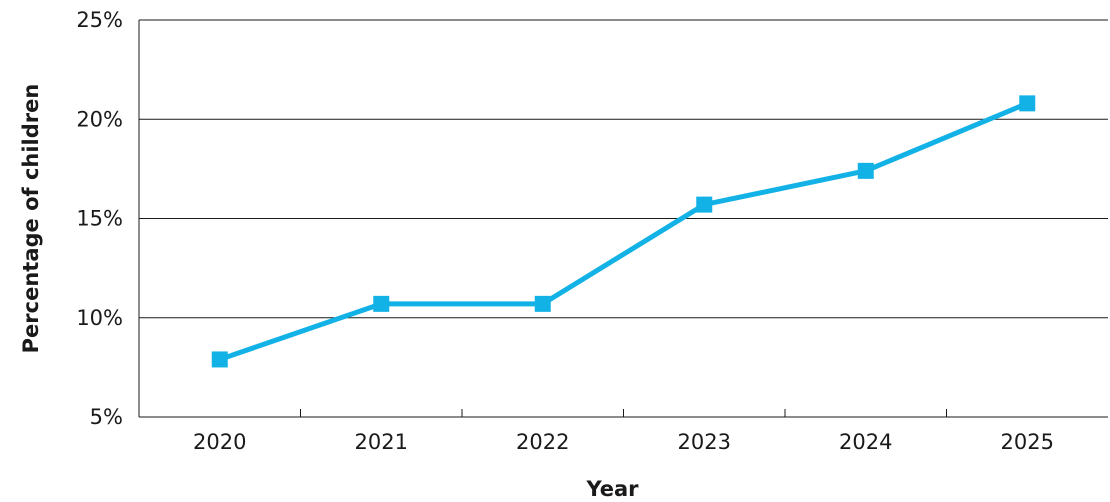 The width and height of the screenshot is (1110, 502). What do you see at coordinates (99, 318) in the screenshot?
I see `y-tick-label: 10%` at bounding box center [99, 318].